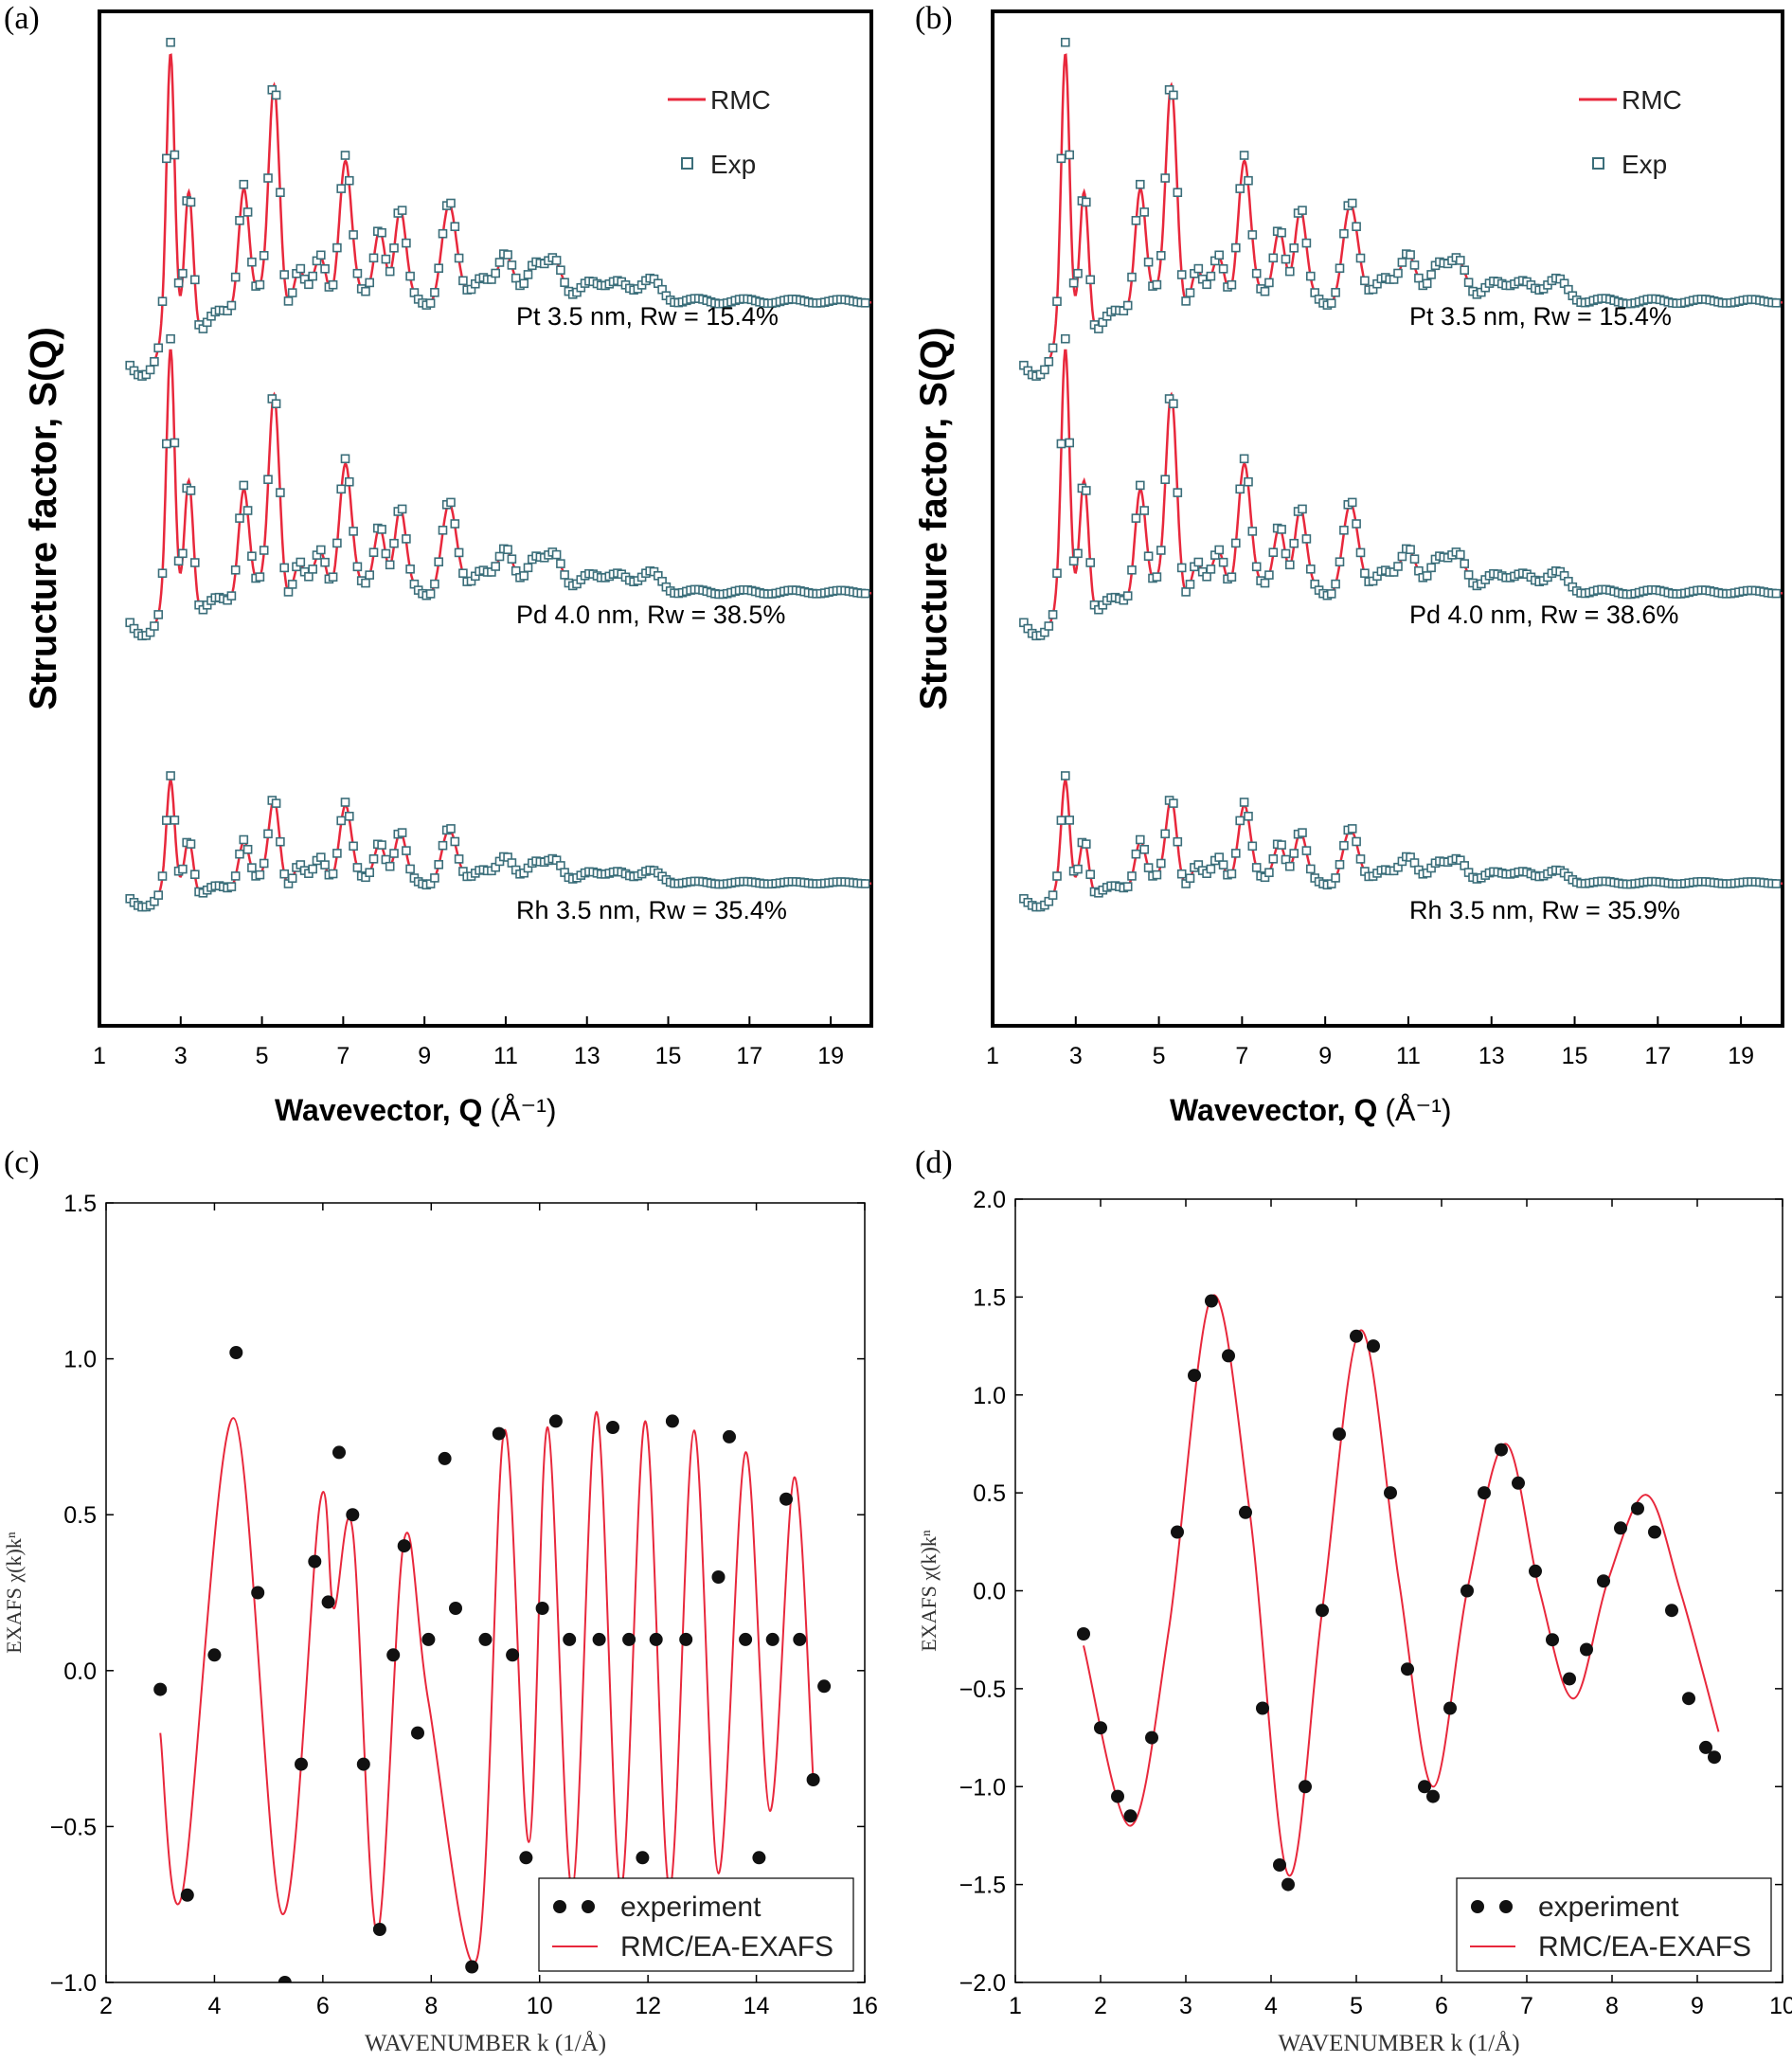 The height and width of the screenshot is (2062, 1792). Describe the element at coordinates (830, 1056) in the screenshot. I see `x-tick-label: 19` at that location.